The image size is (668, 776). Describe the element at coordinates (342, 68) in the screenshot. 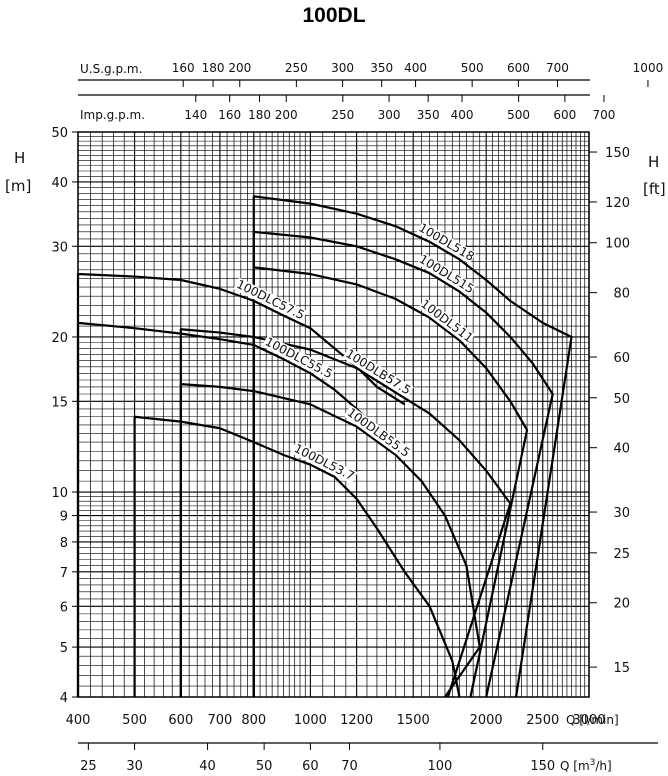

I see `usgpm-tick-label: 300` at that location.